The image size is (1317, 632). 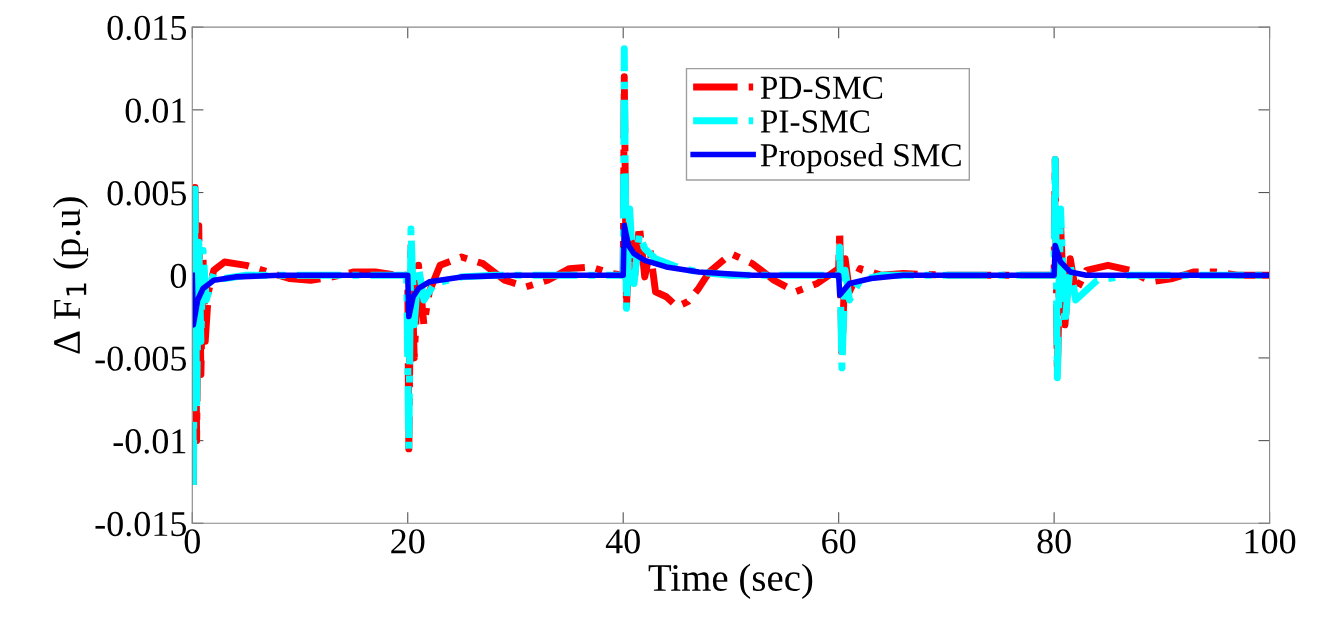 I want to click on x-tick-label: 40, so click(x=622, y=541).